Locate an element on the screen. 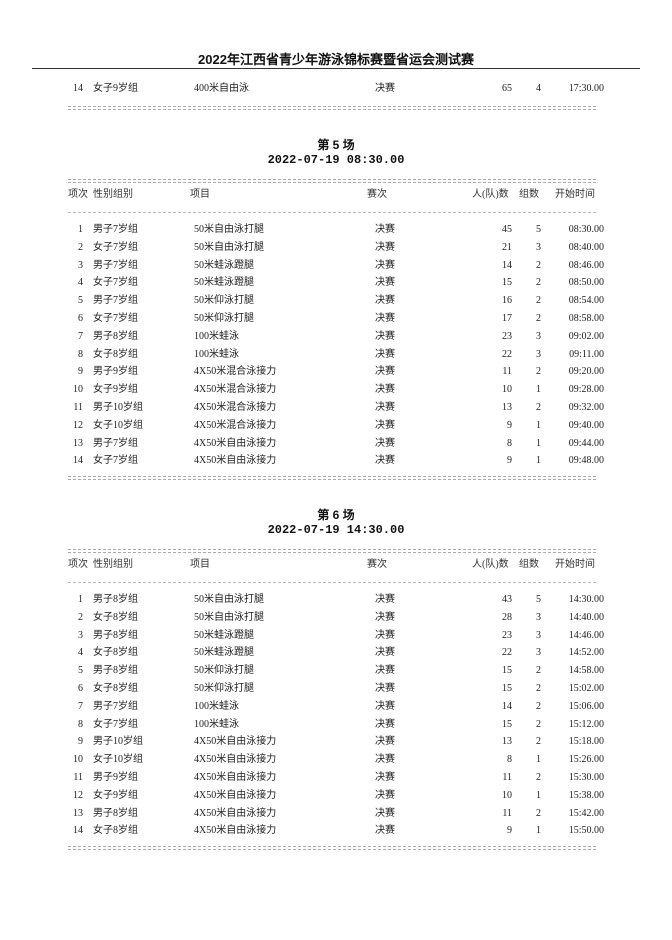  title-rule is located at coordinates (336, 68).